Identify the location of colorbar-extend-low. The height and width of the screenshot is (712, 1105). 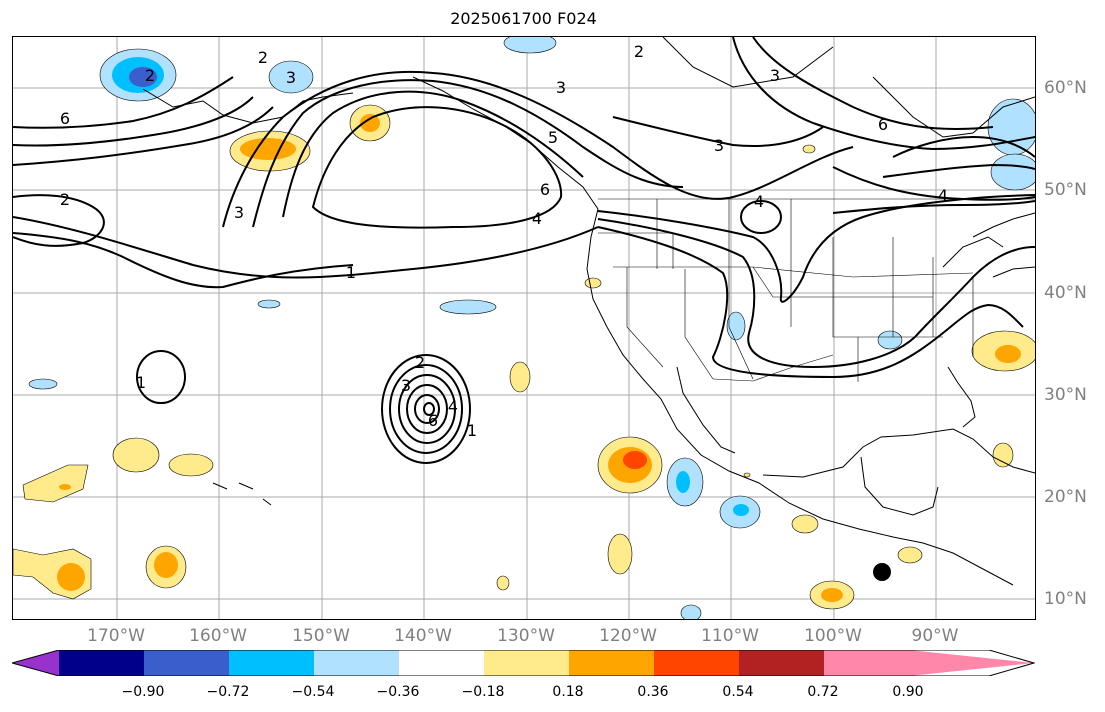
(35, 663).